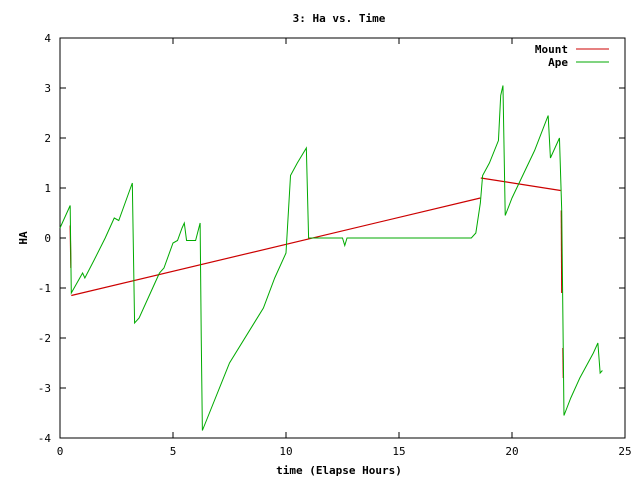  I want to click on y-tick-label: -1, so click(44, 288).